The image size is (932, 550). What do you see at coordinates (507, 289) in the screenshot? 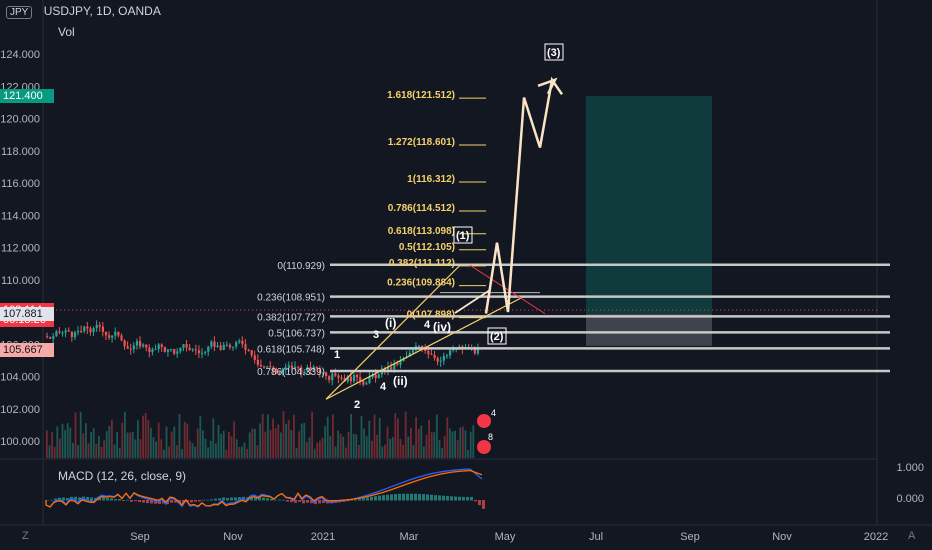
I see `trend-line-red` at bounding box center [507, 289].